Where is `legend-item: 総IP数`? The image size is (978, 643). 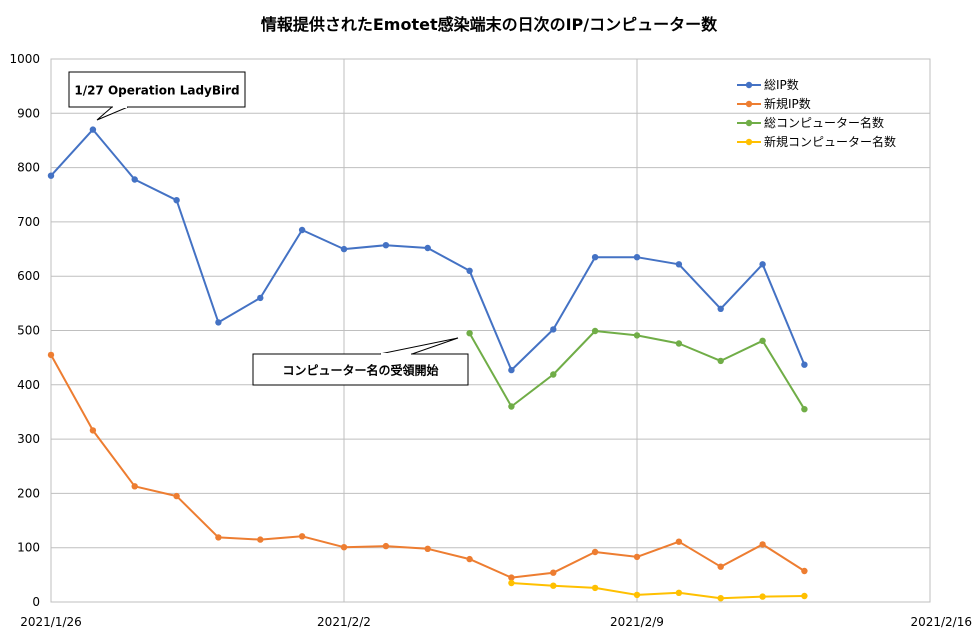
legend-item: 総IP数 is located at coordinates (768, 84).